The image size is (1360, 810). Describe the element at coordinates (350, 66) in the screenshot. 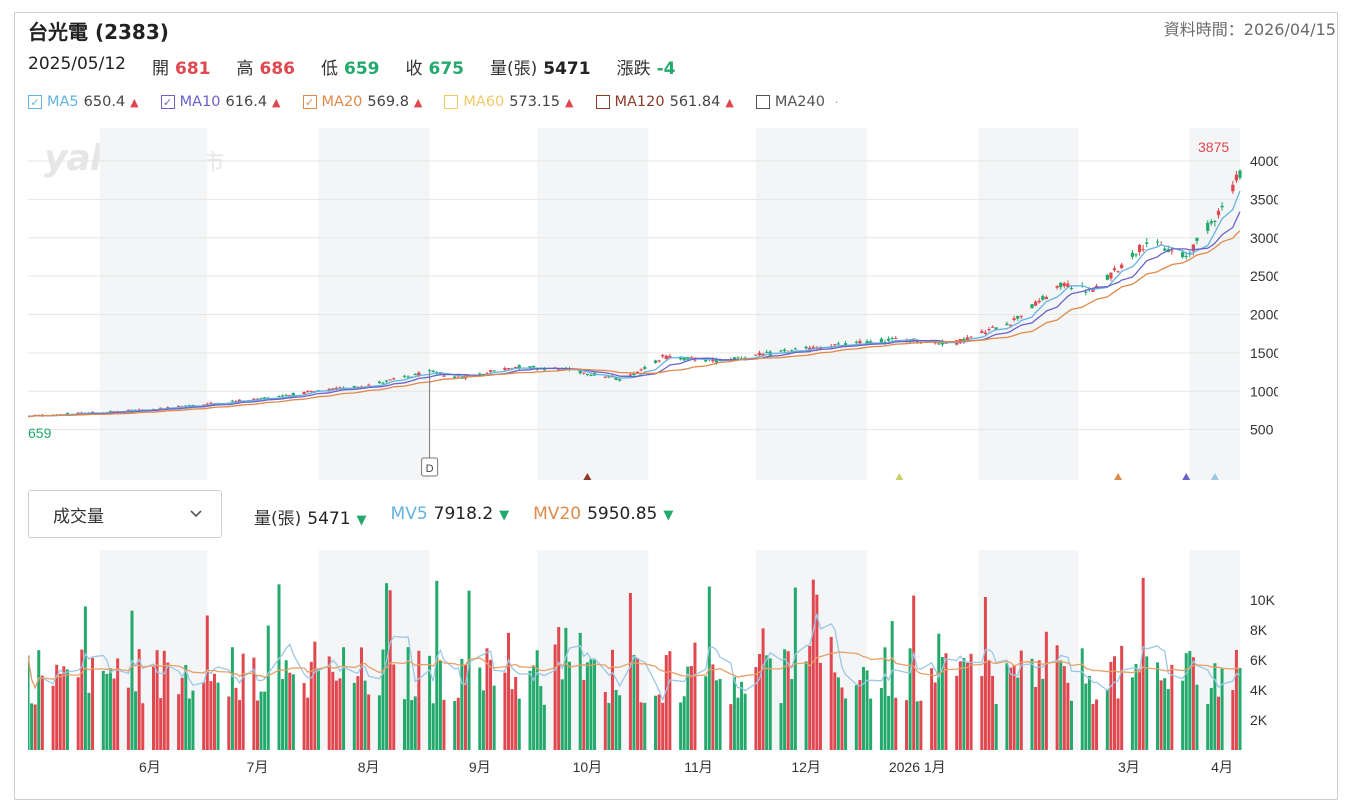

I see `low-field: 低 659` at that location.